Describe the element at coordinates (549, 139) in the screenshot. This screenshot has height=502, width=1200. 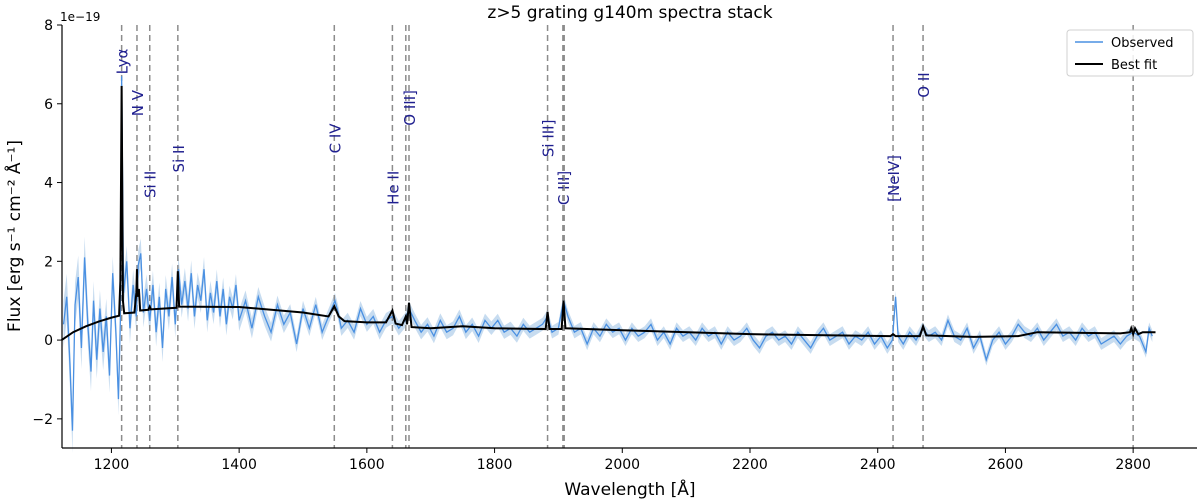
I see `emission-line-label: Si III]` at that location.